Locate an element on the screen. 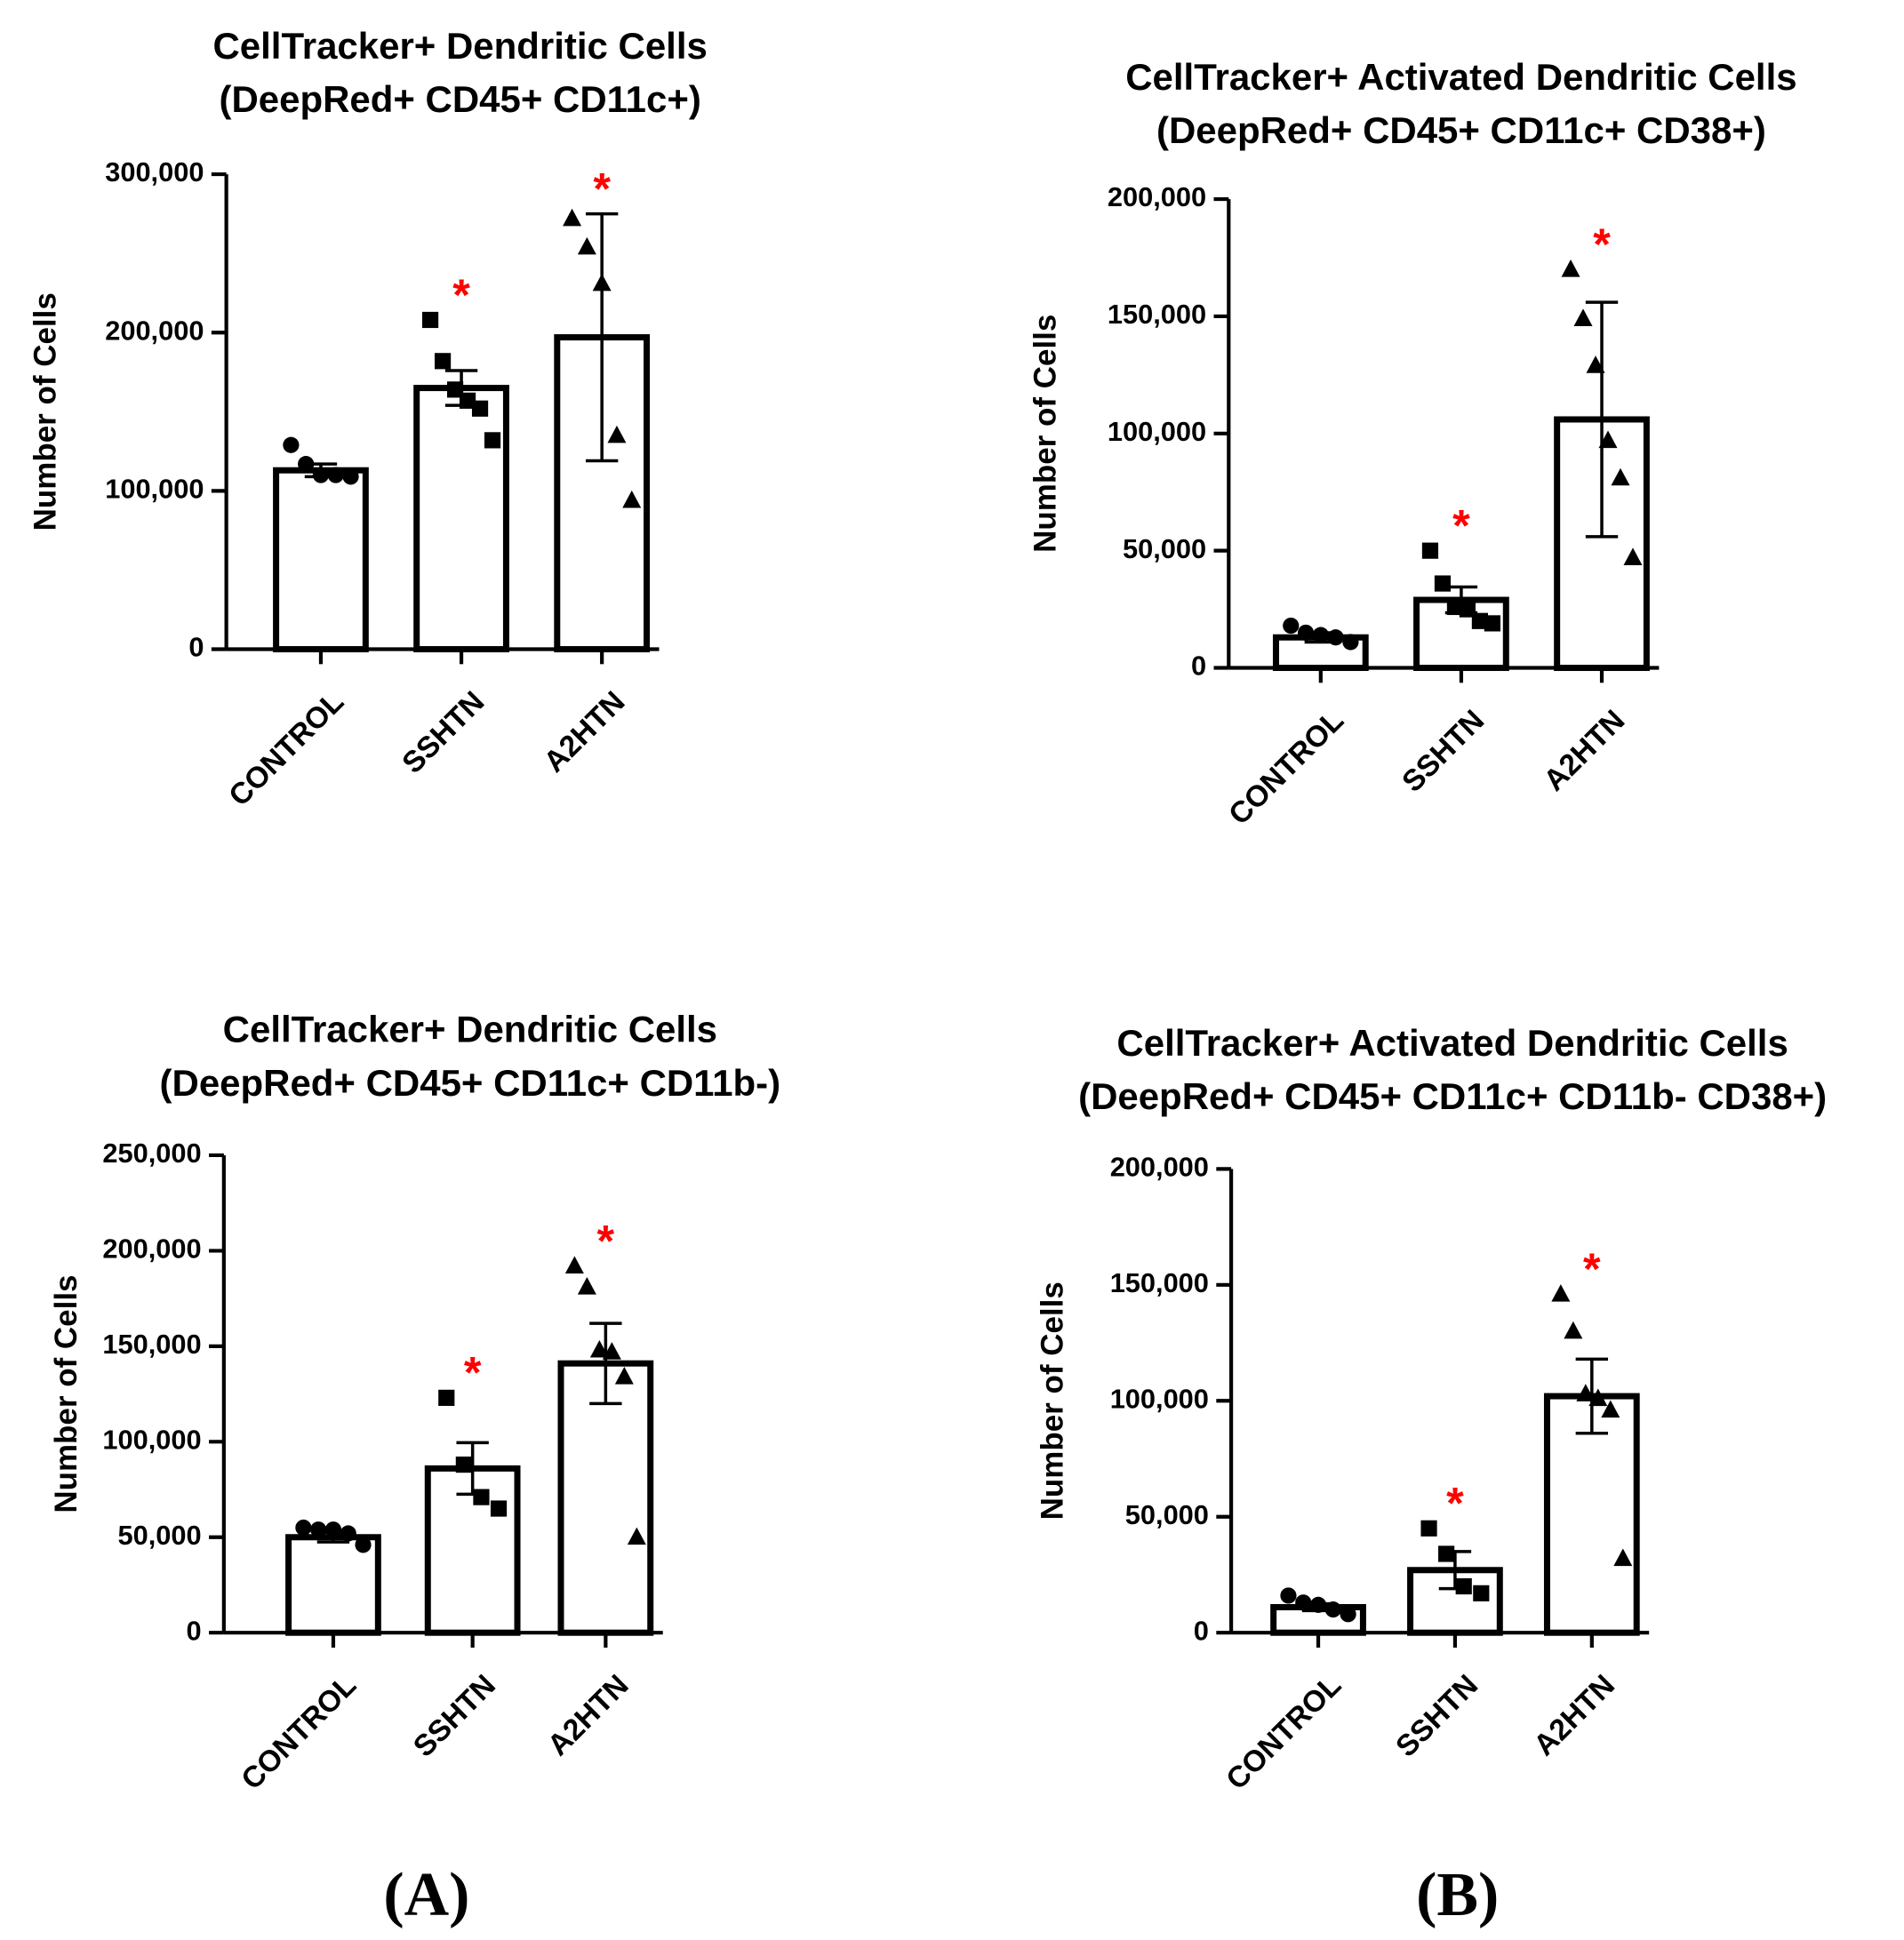  chart-subtitle: (DeepRed+ CD45+ CD11c+ CD11b-) is located at coordinates (470, 1083).